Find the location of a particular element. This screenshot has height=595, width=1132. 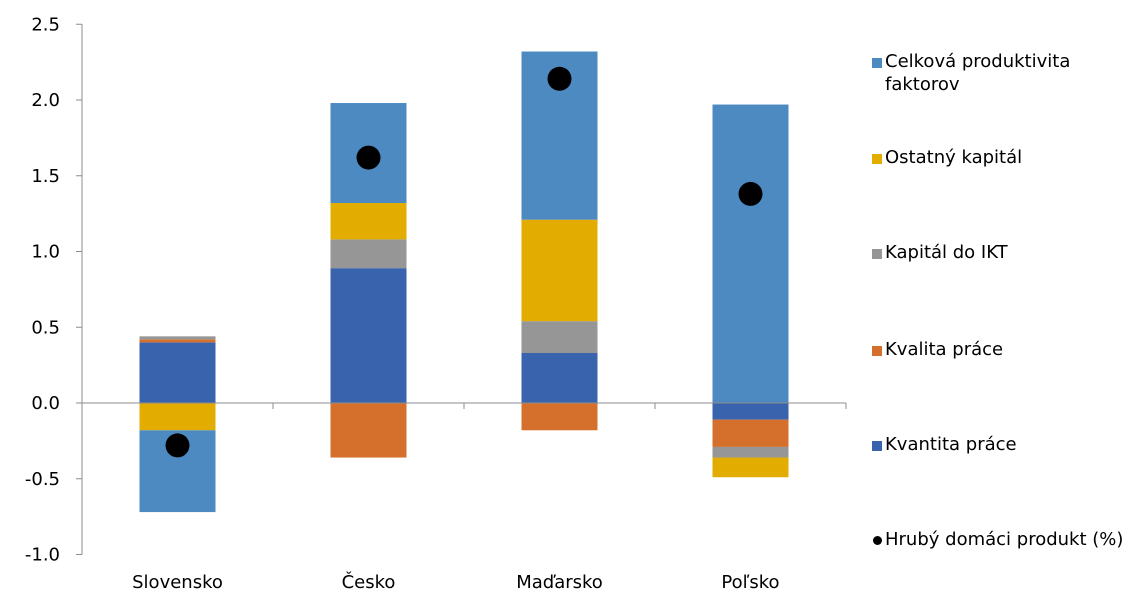

y-tick-label: -0.5 is located at coordinates (42, 479).